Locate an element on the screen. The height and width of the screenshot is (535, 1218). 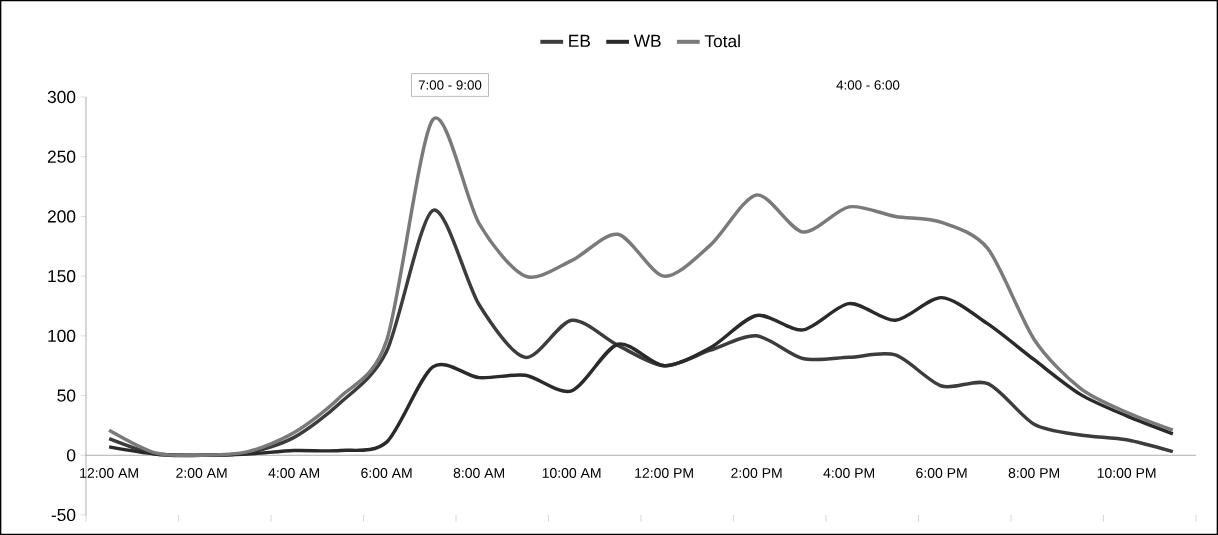
x-tick-label: 4:00 PM is located at coordinates (849, 472).